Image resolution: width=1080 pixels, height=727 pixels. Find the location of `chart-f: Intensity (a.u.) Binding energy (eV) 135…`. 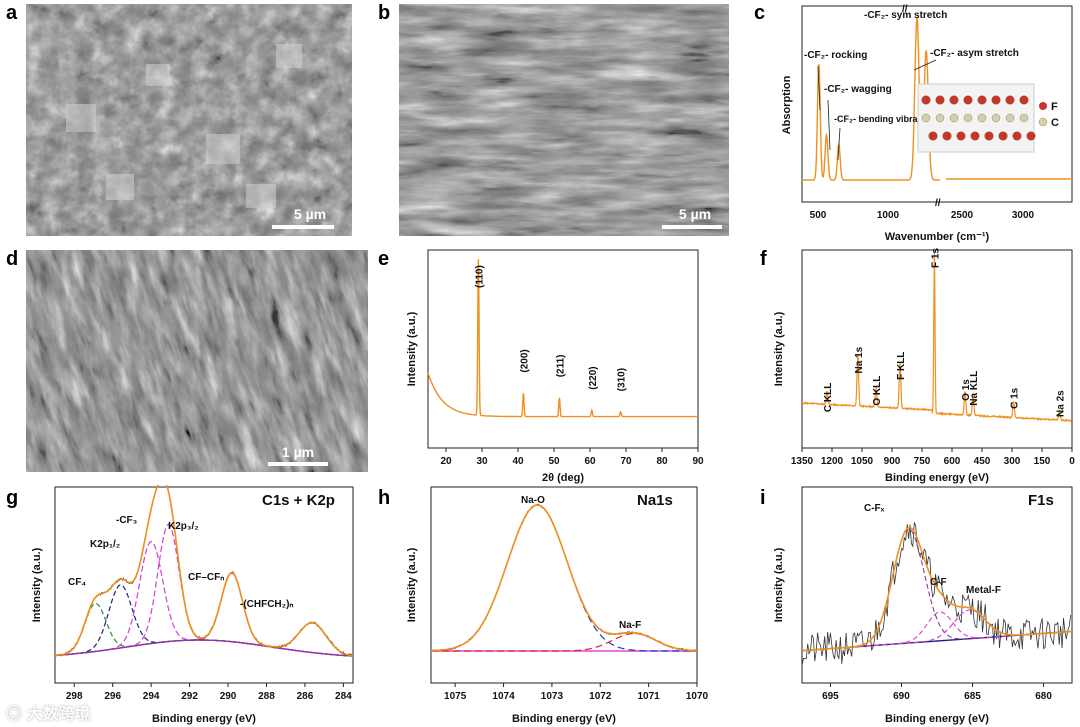

chart-f: Intensity (a.u.) Binding energy (eV) 135… is located at coordinates (924, 366).